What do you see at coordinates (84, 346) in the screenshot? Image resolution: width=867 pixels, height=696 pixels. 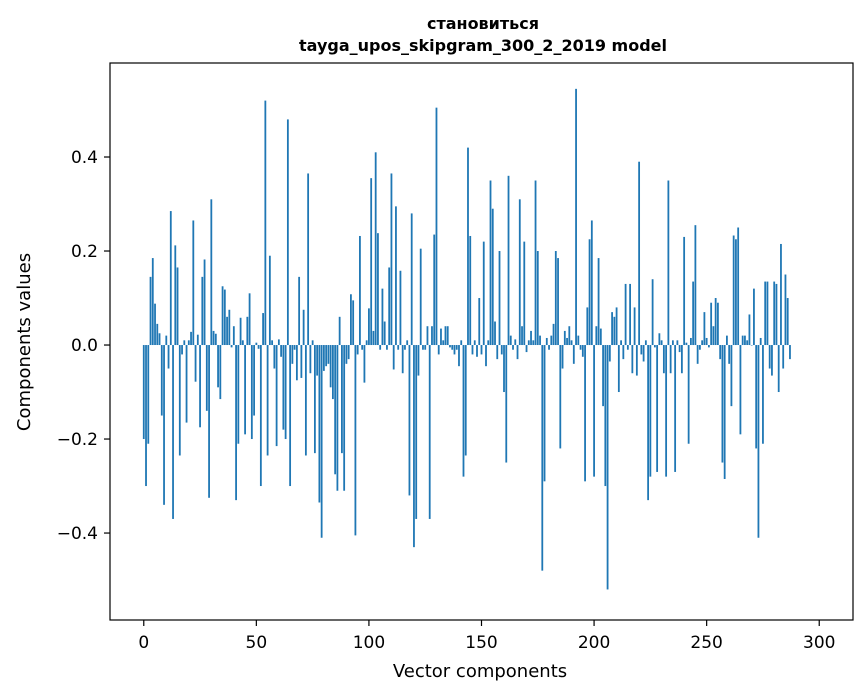 I see `y-tick-label: 0.0` at bounding box center [84, 346].